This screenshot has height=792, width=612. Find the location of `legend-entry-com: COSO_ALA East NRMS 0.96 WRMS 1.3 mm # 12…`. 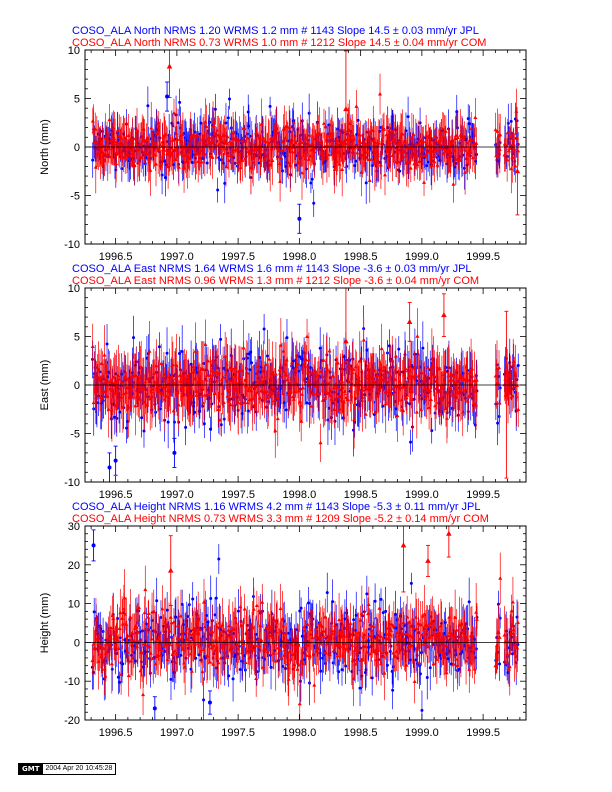

legend-entry-com: COSO_ALA East NRMS 0.96 WRMS 1.3 mm # 12… is located at coordinates (275, 281).